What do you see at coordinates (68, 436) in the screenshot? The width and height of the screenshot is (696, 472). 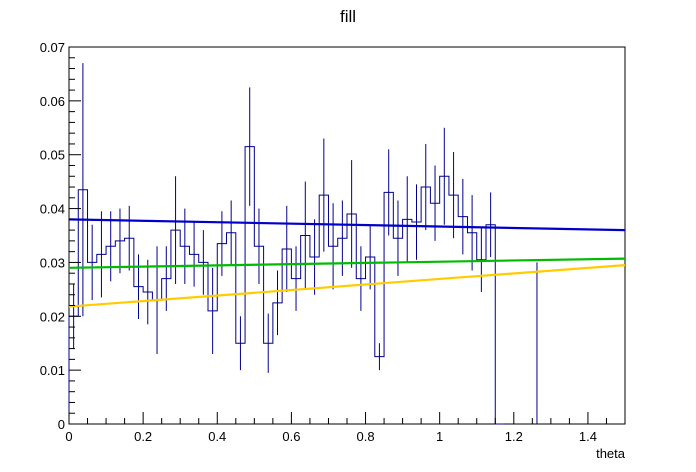 I see `x-tick-label: 0` at bounding box center [68, 436].